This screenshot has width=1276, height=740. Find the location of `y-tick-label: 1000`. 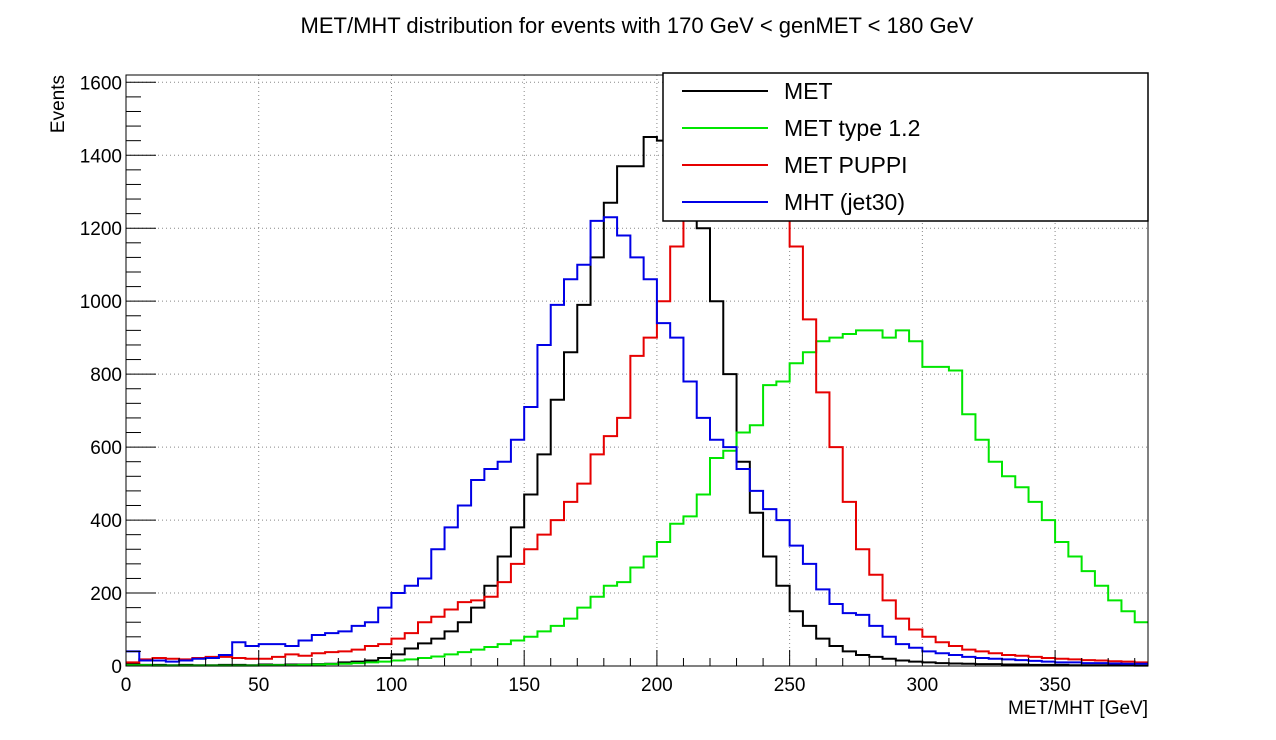

y-tick-label: 1000 is located at coordinates (101, 302).